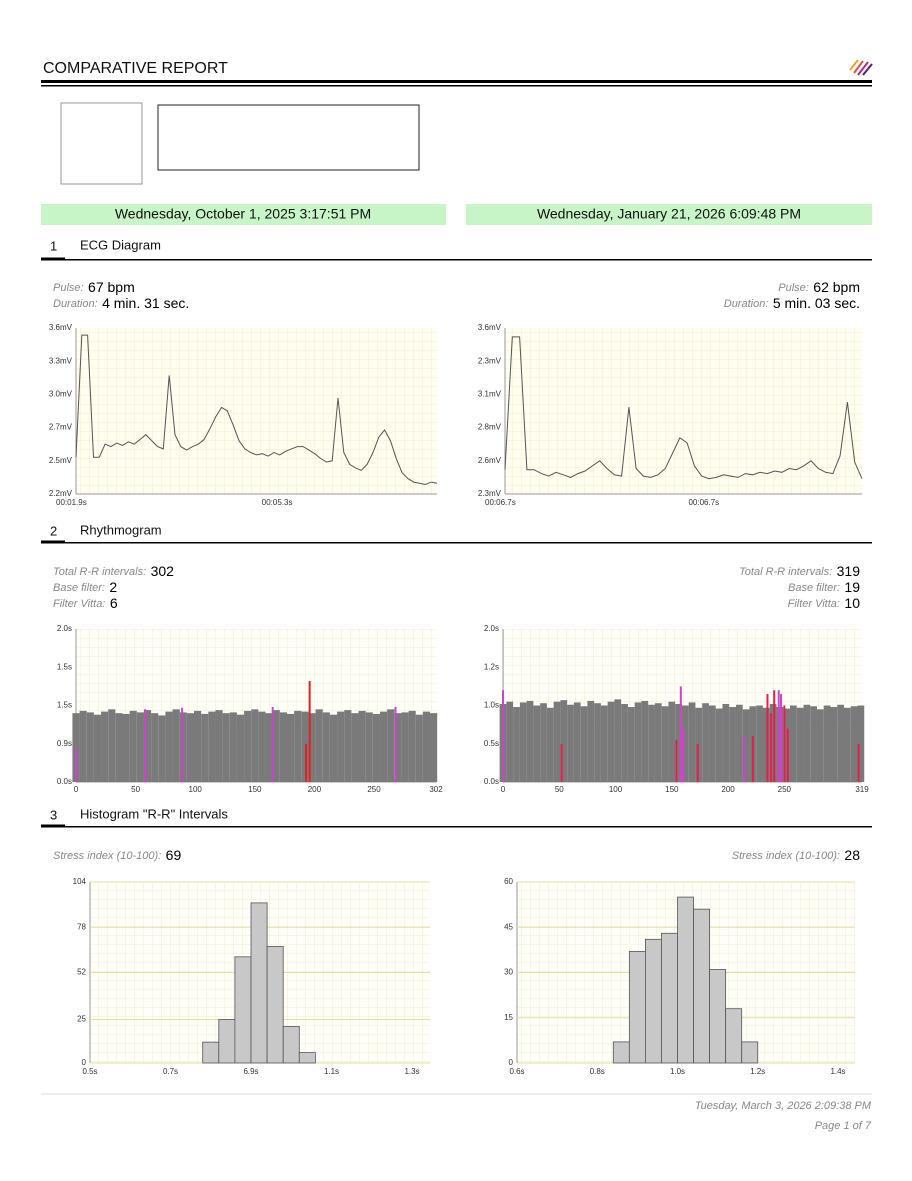 The width and height of the screenshot is (912, 1181). What do you see at coordinates (411, 1071) in the screenshot?
I see `x-tick-label: 1.3s` at bounding box center [411, 1071].